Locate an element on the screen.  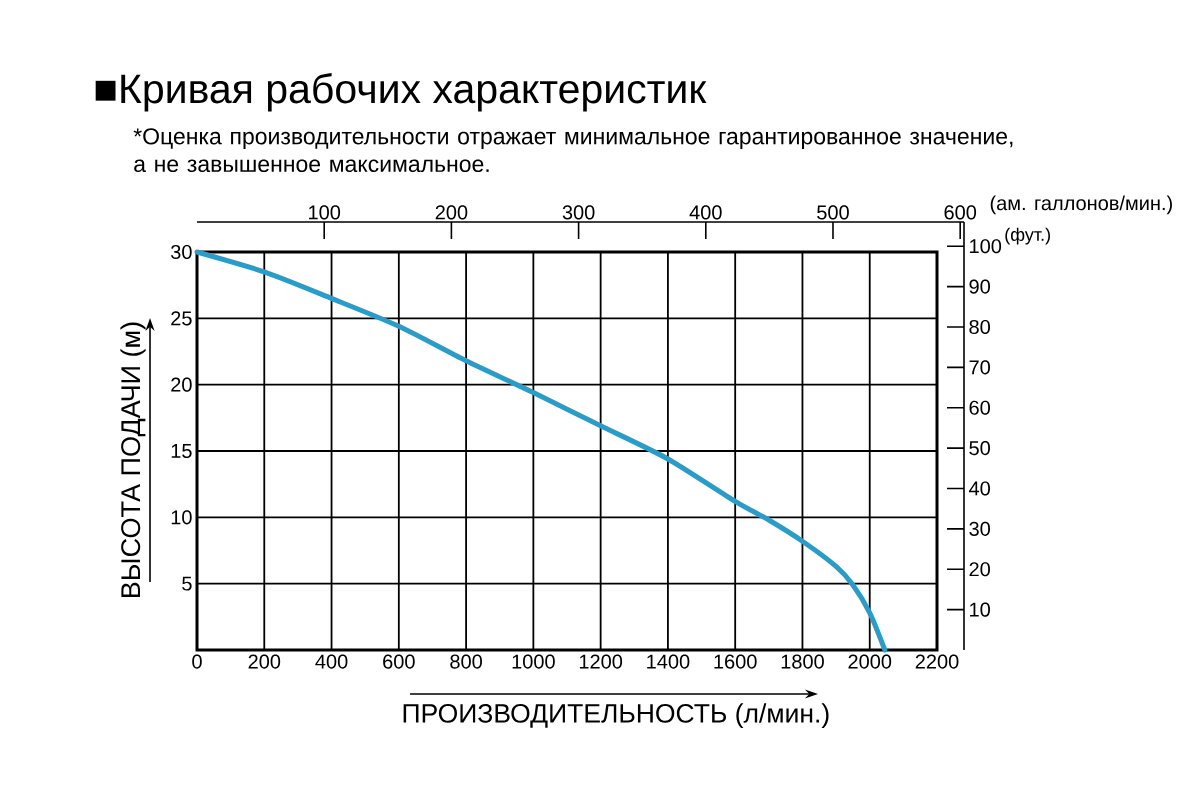
x-tick-label: 1600 is located at coordinates (735, 661).